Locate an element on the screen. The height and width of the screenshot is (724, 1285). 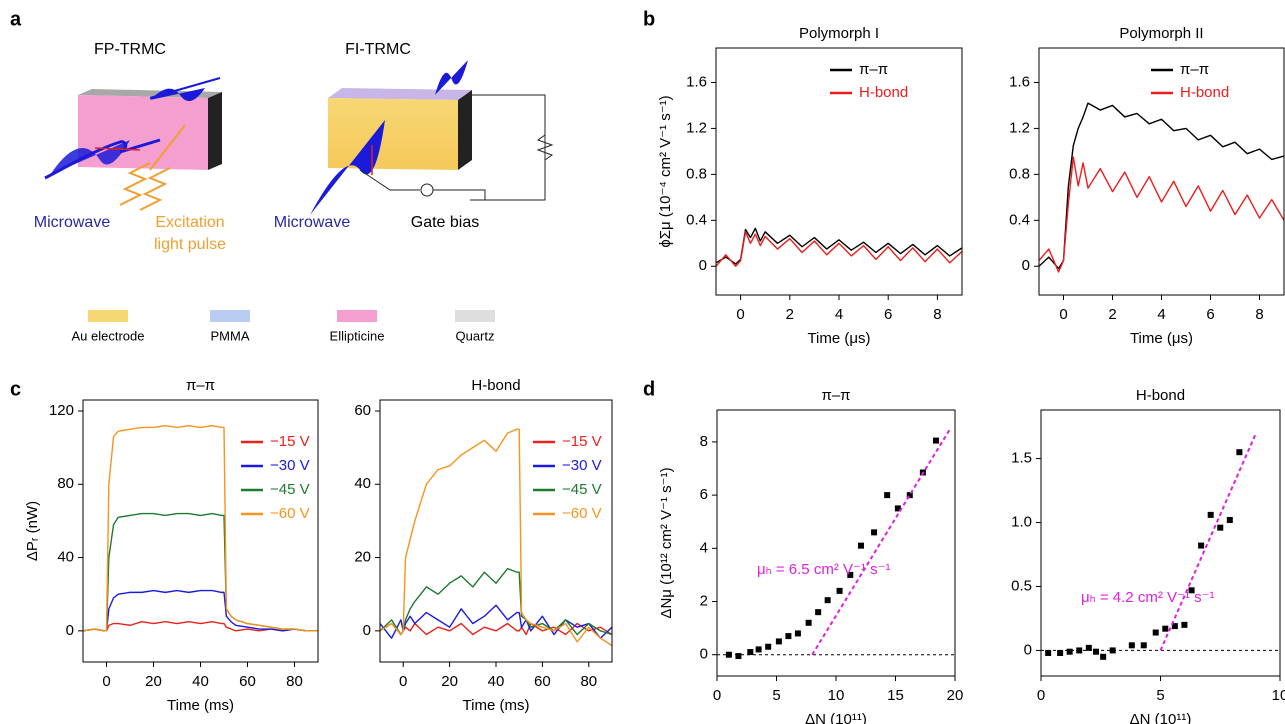
diagram-label: Excitation is located at coordinates (189, 222).